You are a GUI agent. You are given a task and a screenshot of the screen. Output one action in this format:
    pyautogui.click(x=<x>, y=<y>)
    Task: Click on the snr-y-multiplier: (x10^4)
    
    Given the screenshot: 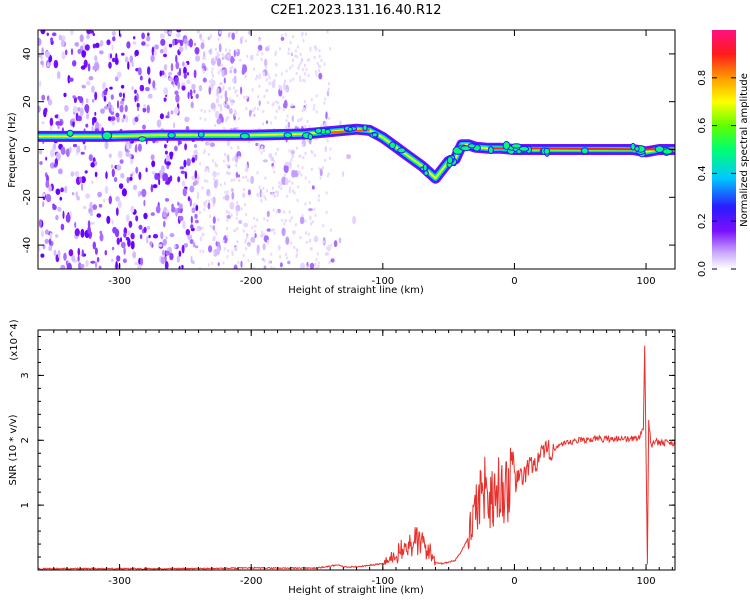 What is the action you would take?
    pyautogui.click(x=14, y=339)
    